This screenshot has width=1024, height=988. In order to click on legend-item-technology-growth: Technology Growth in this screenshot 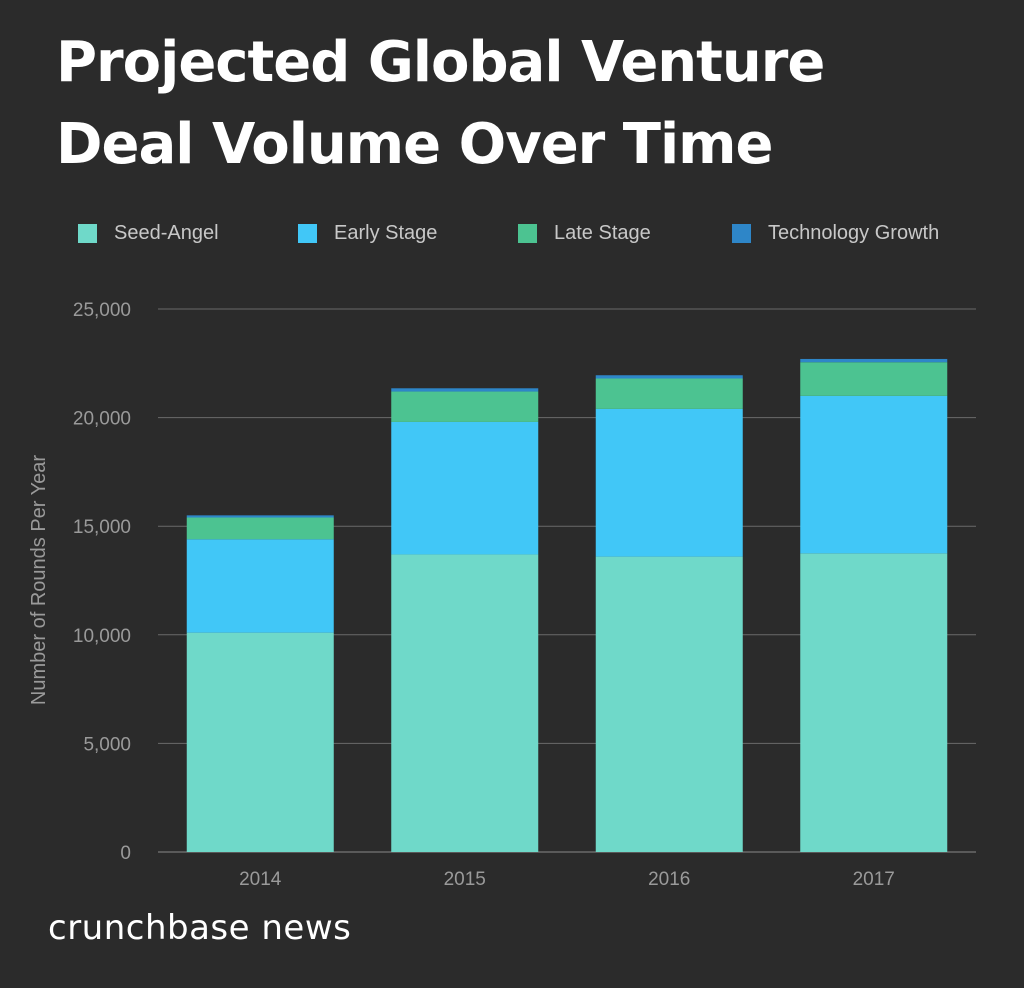, I will do `click(835, 233)`.